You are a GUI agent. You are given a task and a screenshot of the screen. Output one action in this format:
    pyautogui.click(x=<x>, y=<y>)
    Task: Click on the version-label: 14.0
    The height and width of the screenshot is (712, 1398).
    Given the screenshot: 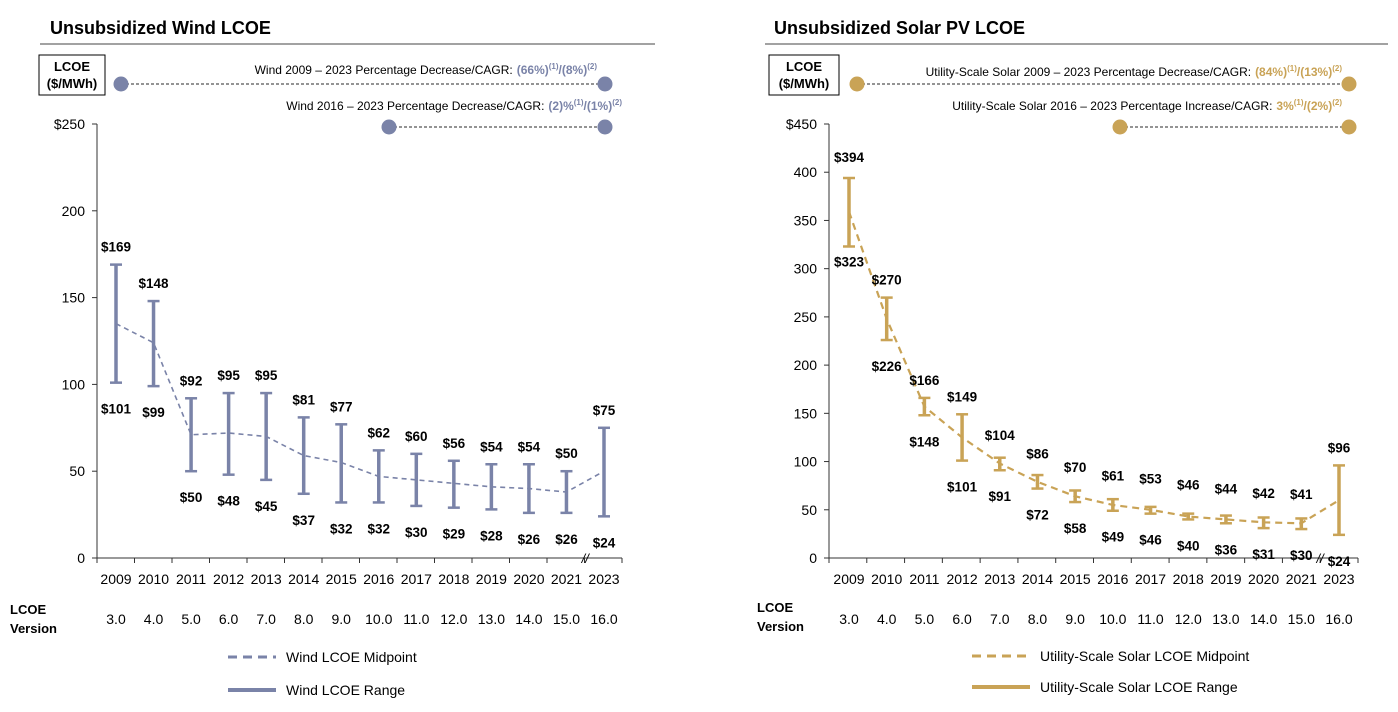 What is the action you would take?
    pyautogui.click(x=1263, y=619)
    